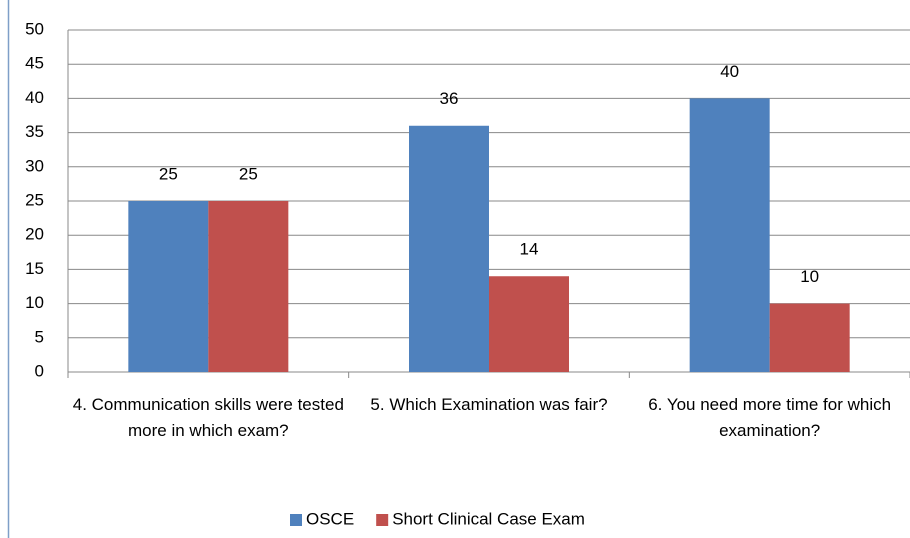  I want to click on y-tick-label: 25, so click(34, 199).